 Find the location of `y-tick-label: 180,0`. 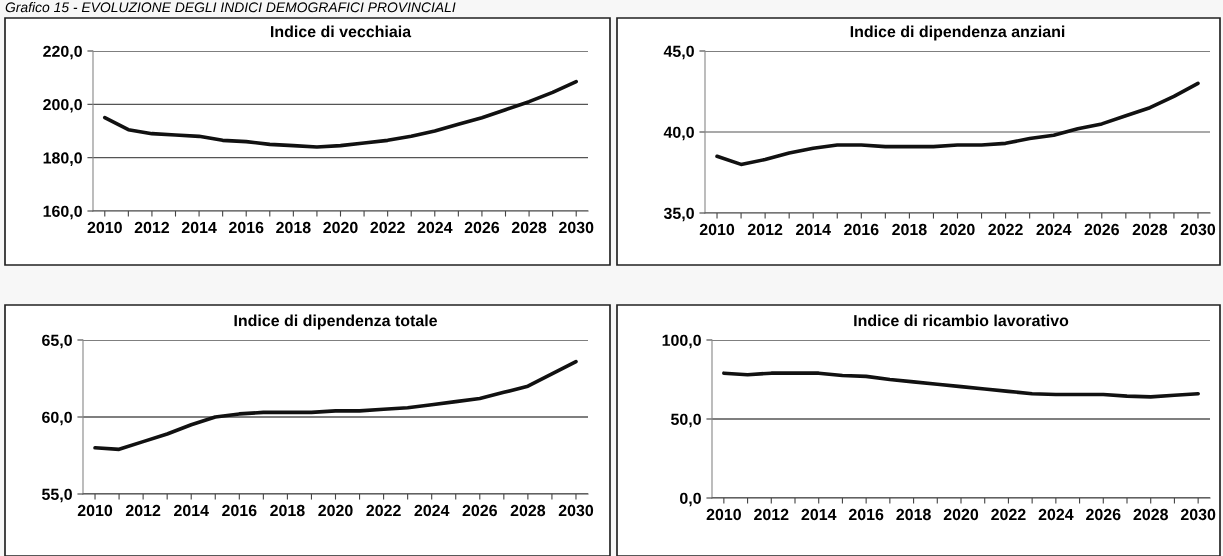

y-tick-label: 180,0 is located at coordinates (62, 159).